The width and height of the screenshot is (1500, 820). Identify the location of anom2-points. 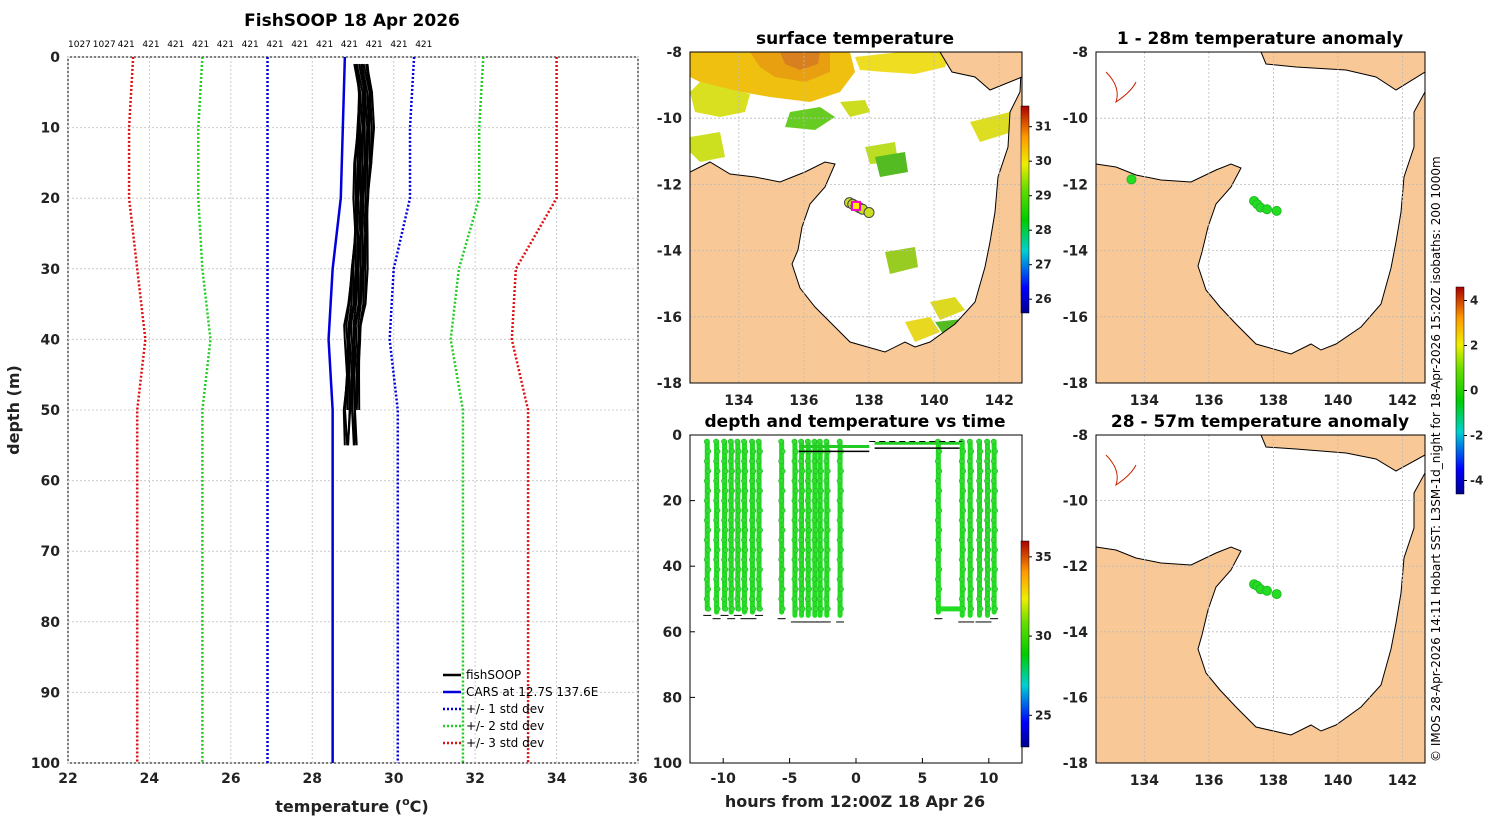
(1265, 589).